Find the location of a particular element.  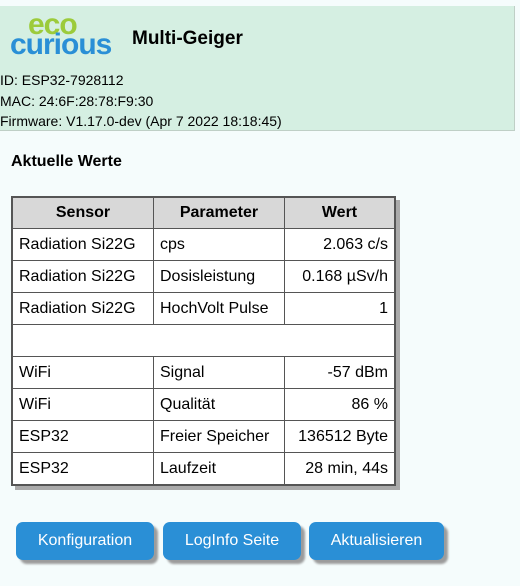

column-header-wert: Wert is located at coordinates (340, 212).